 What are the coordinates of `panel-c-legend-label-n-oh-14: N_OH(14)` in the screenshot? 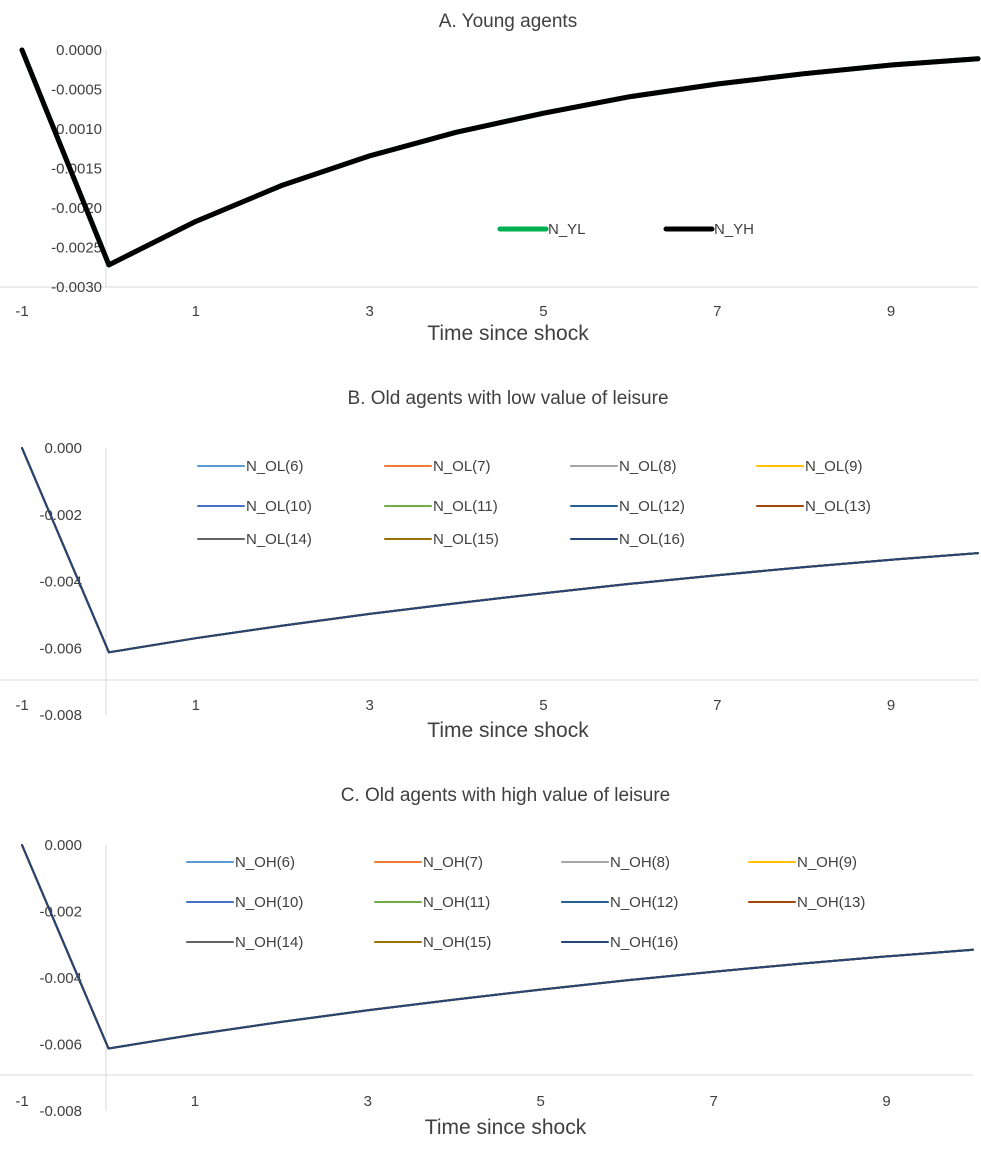 It's located at (269, 942).